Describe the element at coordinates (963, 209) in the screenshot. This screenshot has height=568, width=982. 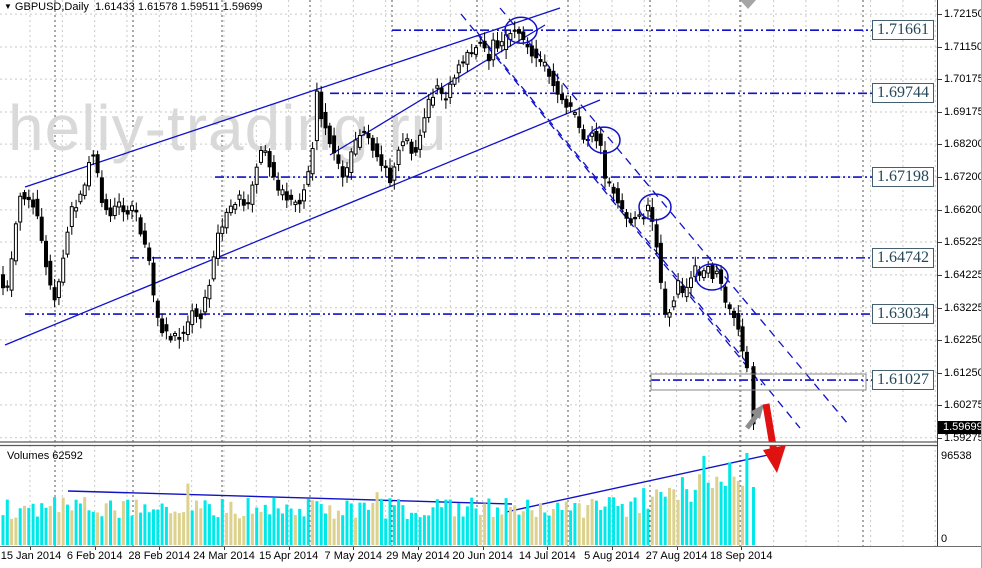
I see `price-tick-label: 1.66200` at that location.